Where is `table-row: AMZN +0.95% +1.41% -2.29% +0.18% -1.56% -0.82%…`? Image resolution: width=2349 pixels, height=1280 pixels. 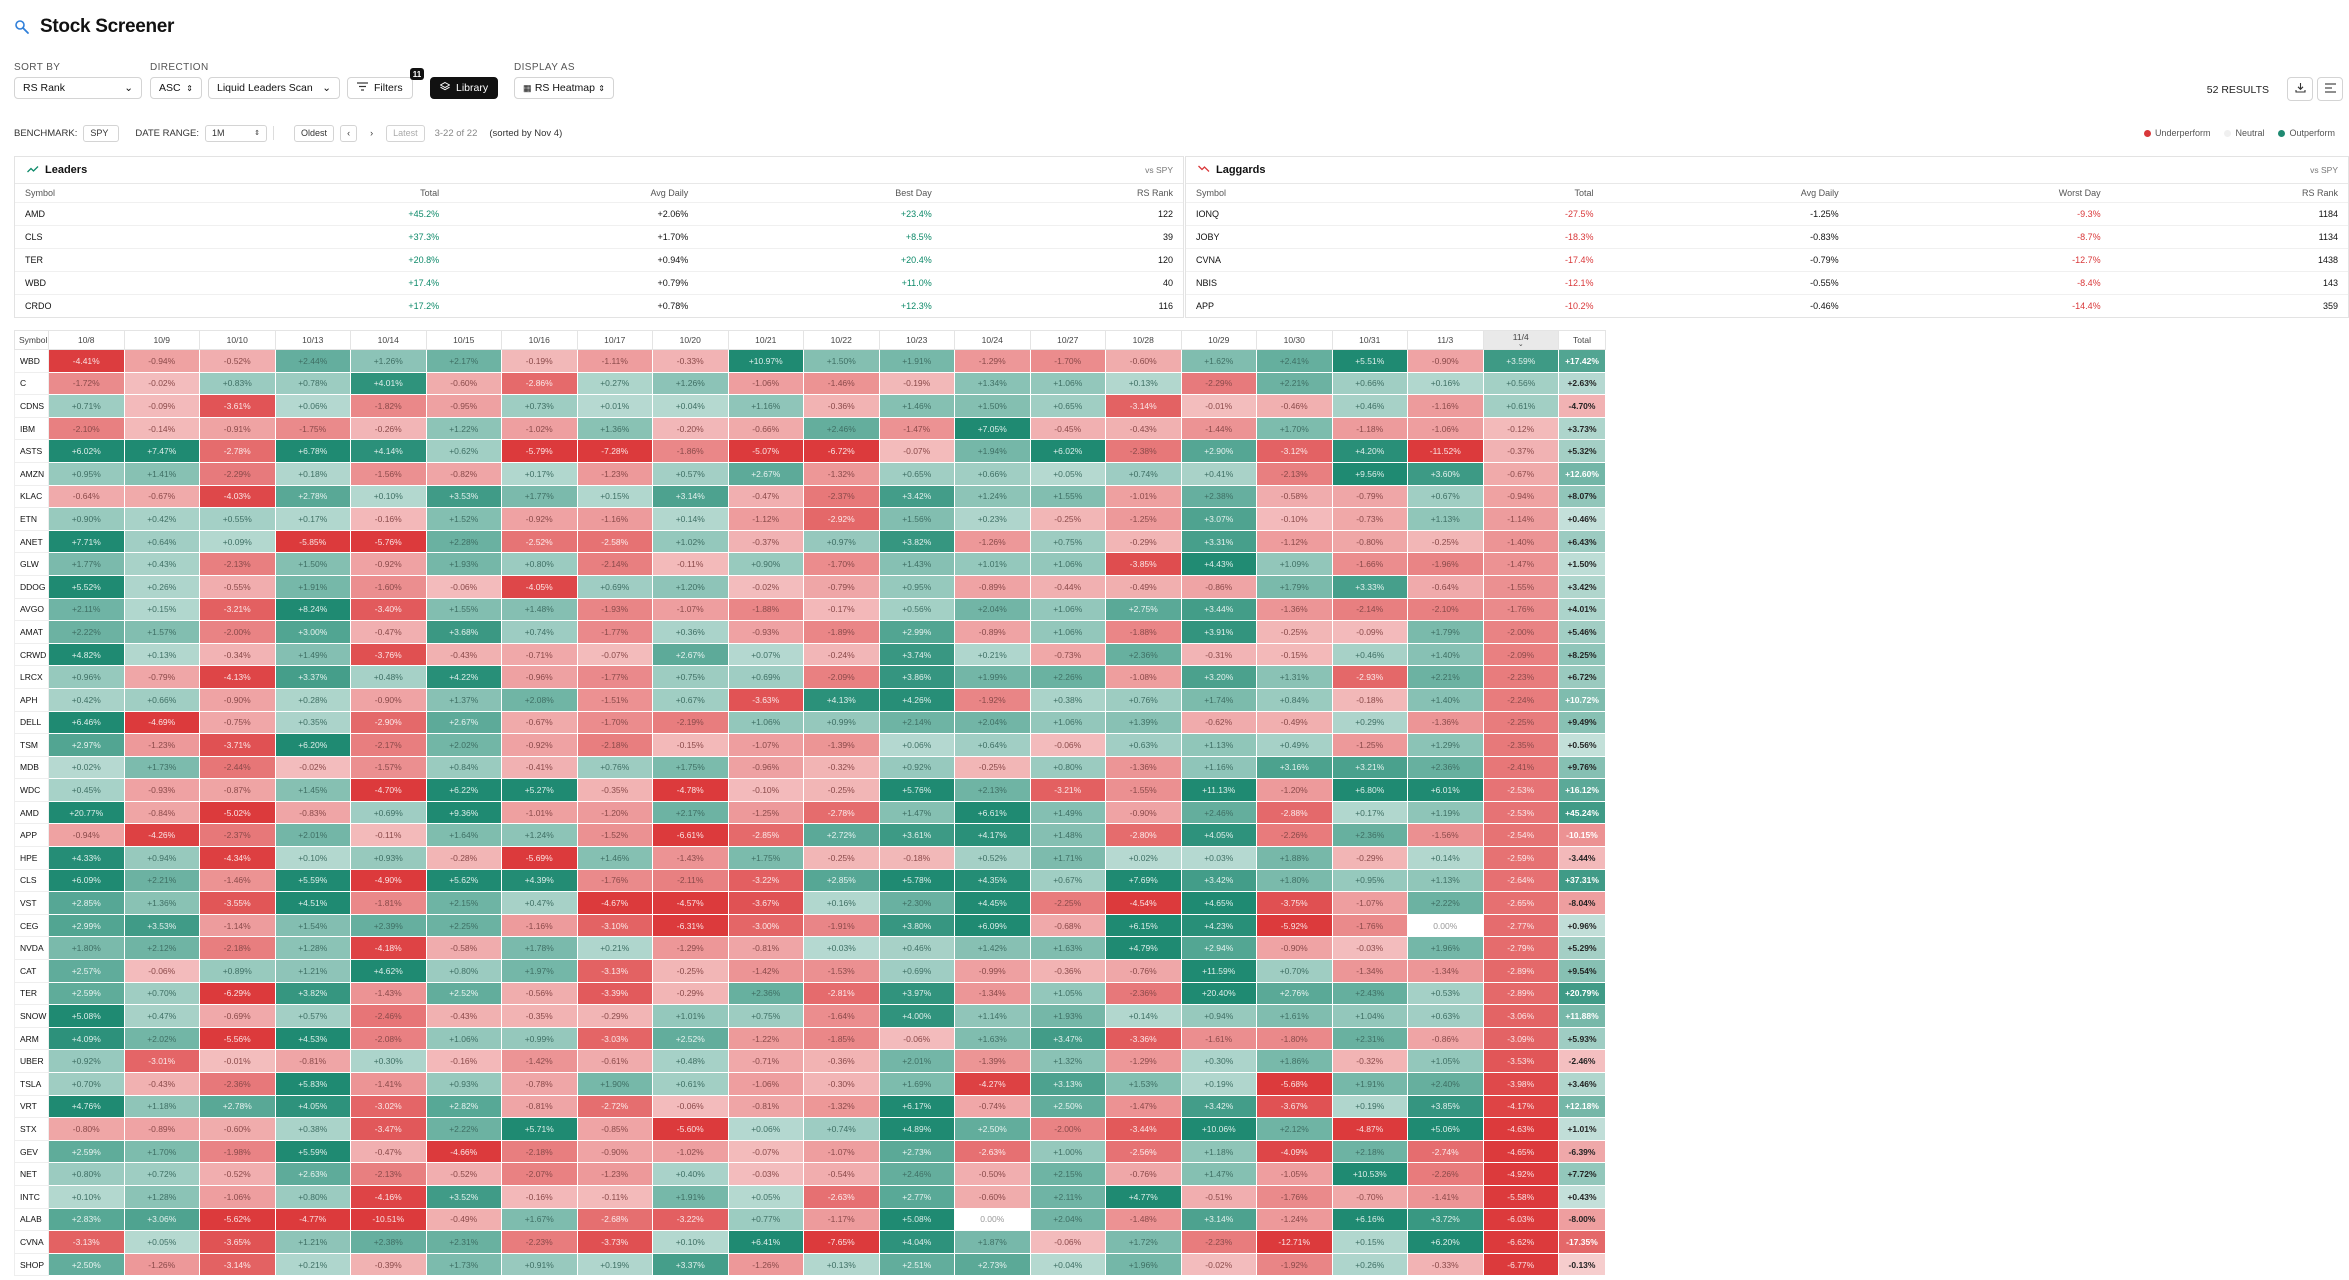 table-row: AMZN +0.95% +1.41% -2.29% +0.18% -1.56% -0.82%… is located at coordinates (810, 473).